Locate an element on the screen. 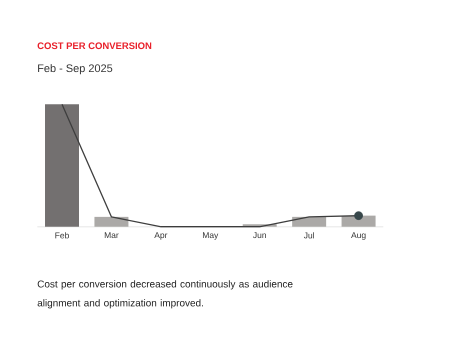 This screenshot has height=352, width=470. chart-subtitle: Feb - Sep 2025 is located at coordinates (75, 69).